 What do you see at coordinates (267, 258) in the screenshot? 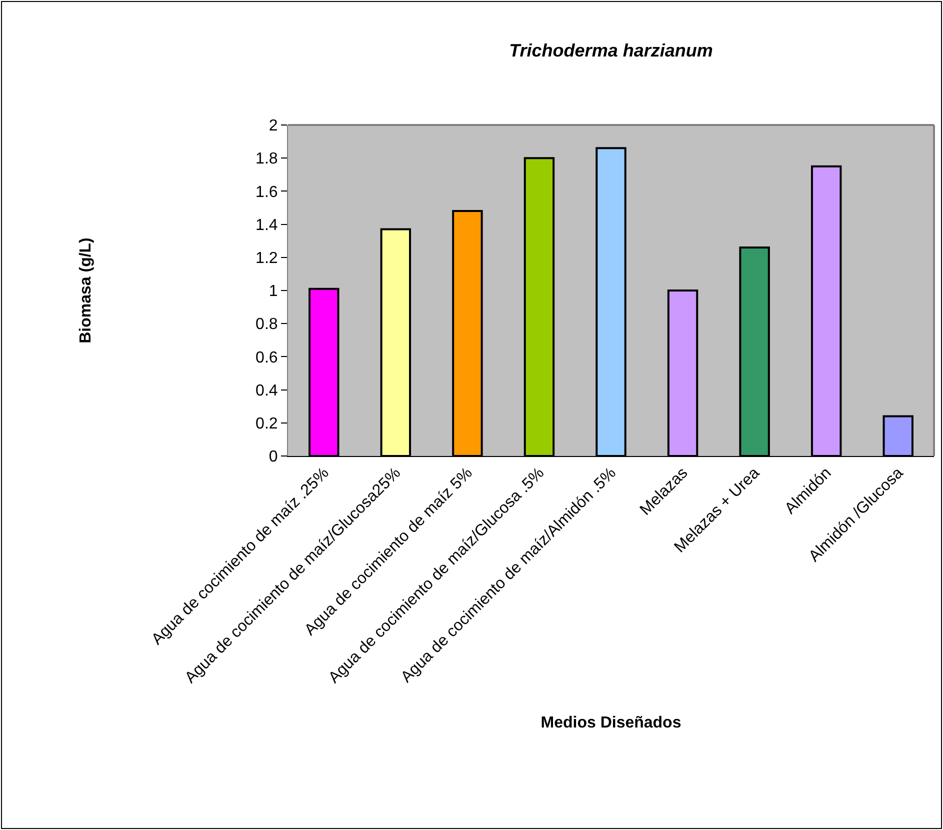
I see `y-tick-label: 1.2` at bounding box center [267, 258].